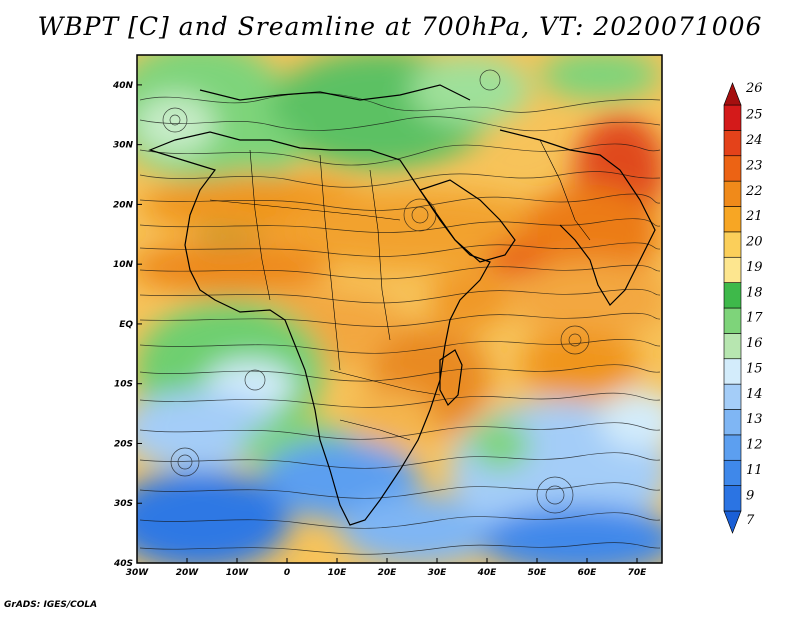 The width and height of the screenshot is (800, 618). I want to click on lon-tick-label: 10W, so click(238, 573).